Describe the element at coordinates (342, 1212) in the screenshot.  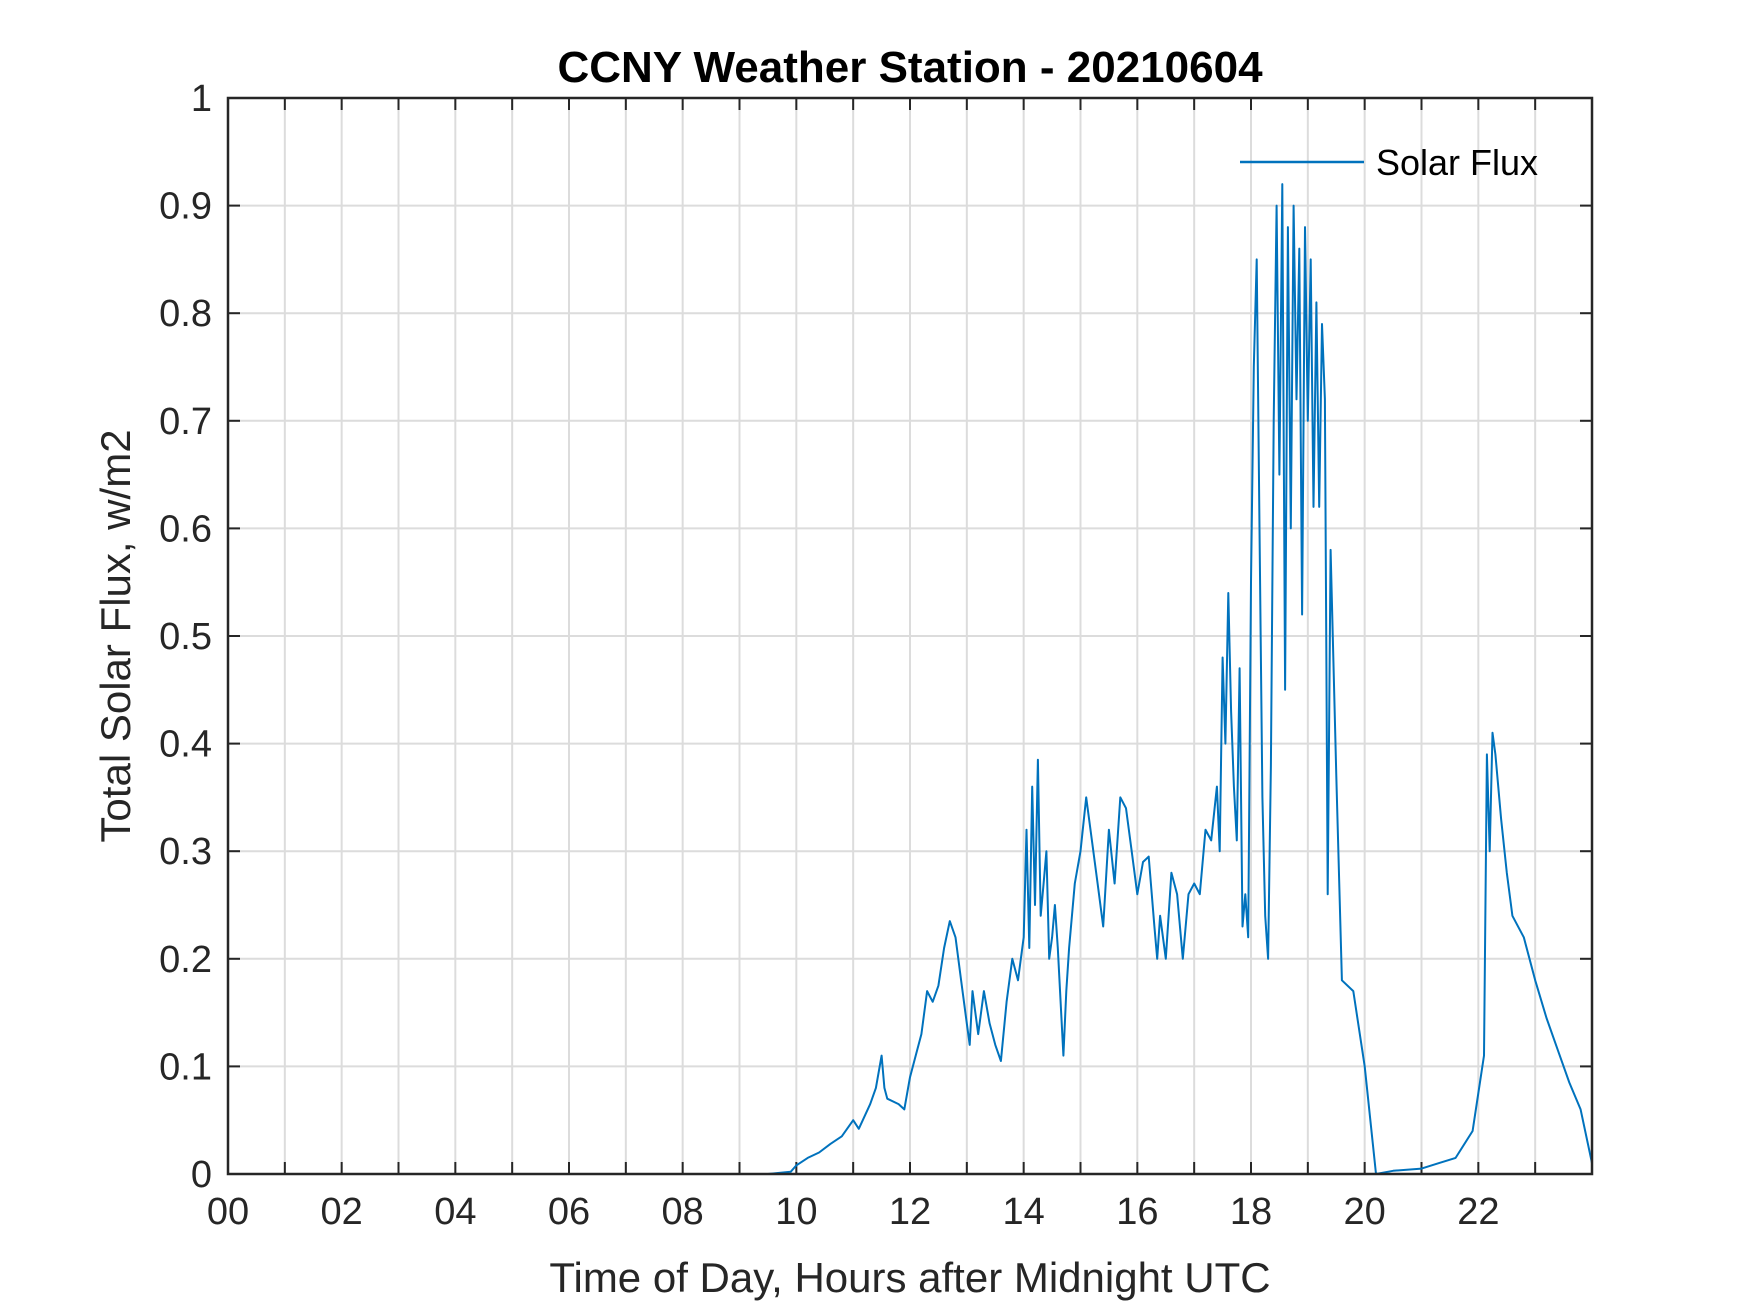
I see `x-tick-label: 02` at that location.